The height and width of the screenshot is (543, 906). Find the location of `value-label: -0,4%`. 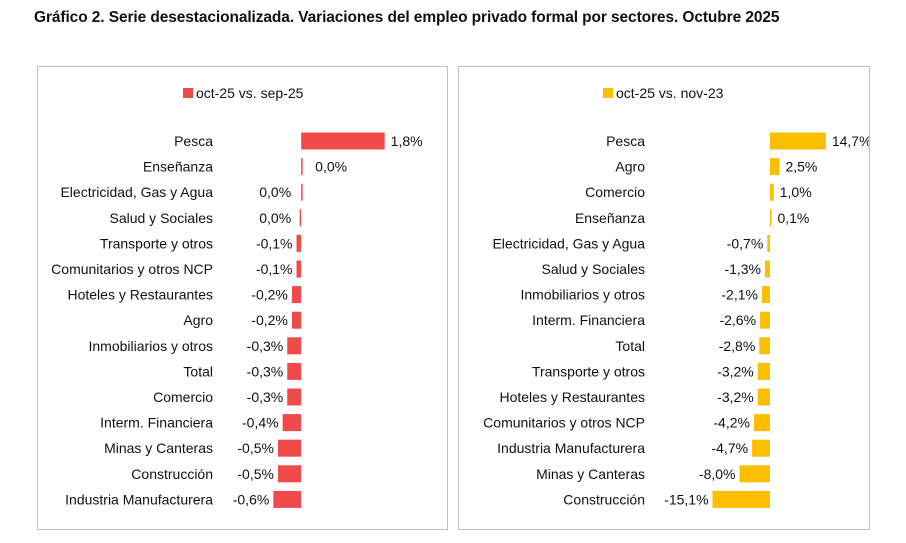

value-label: -0,4% is located at coordinates (260, 423).